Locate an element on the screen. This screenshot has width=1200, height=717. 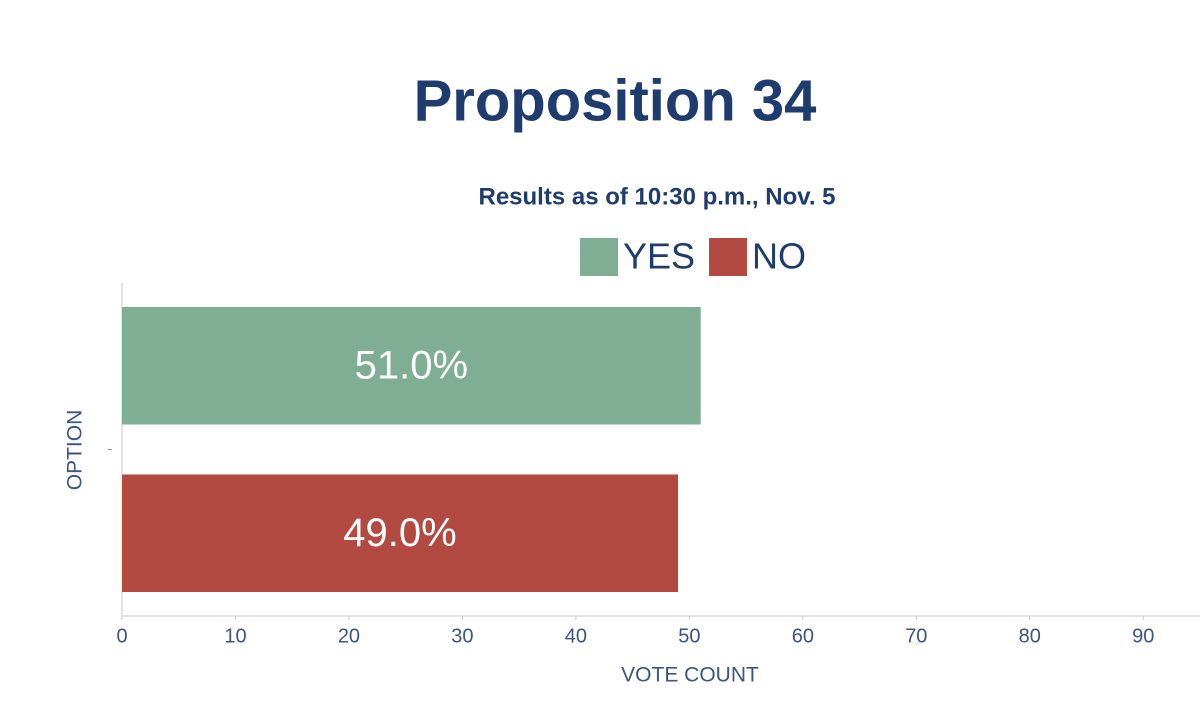
chart-title: Proposition 34 is located at coordinates (615, 100).